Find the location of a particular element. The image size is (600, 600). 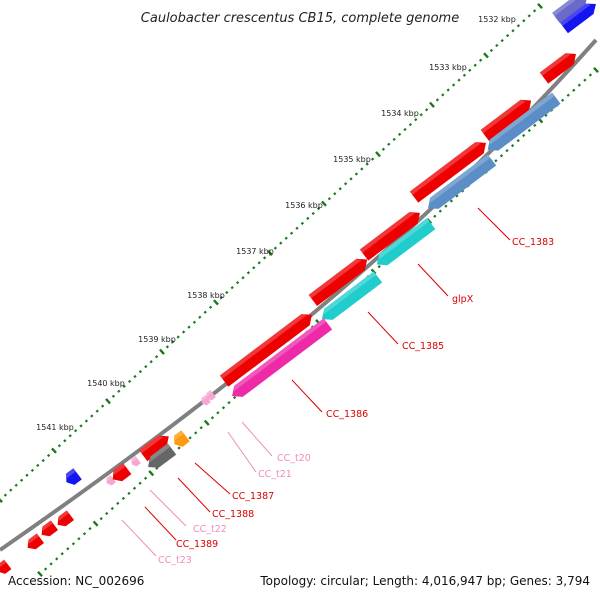

ruler-label: 1538 kbp is located at coordinates (206, 295).